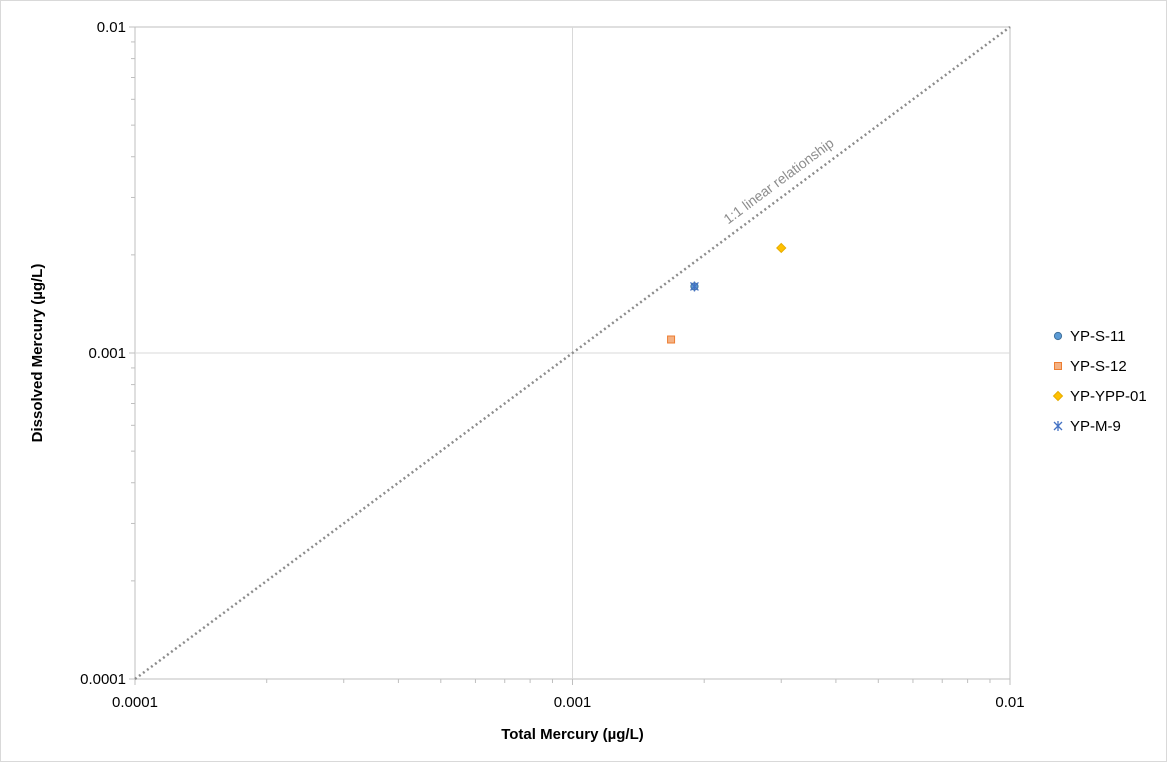 The image size is (1167, 762). Describe the element at coordinates (572, 734) in the screenshot. I see `x-axis-title: Total Mercury (µg/L)` at that location.